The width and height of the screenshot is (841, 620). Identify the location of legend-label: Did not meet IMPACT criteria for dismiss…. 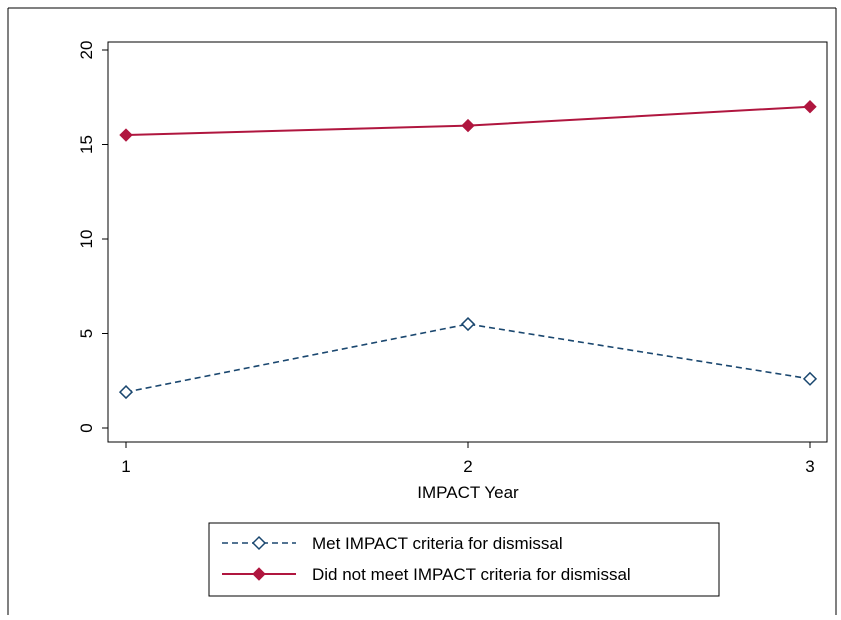
(471, 574).